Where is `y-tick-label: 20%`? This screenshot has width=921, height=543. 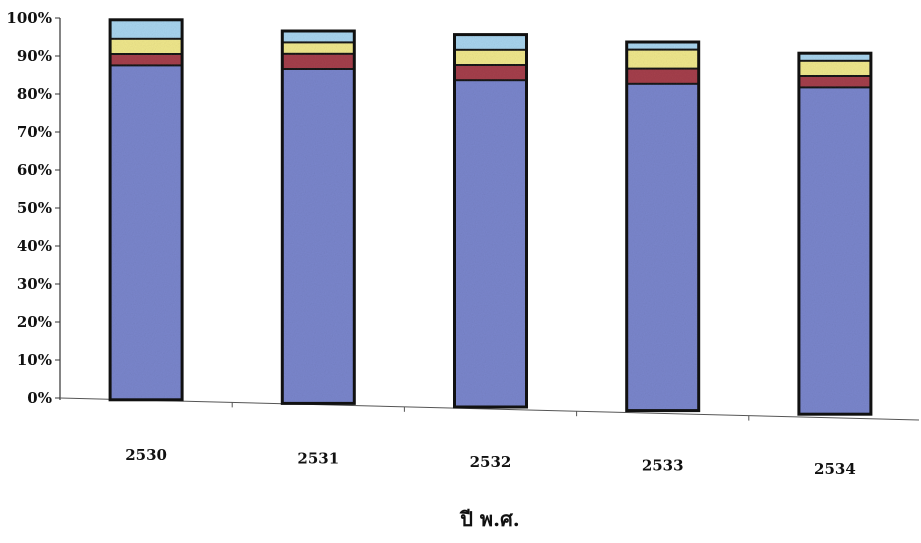 y-tick-label: 20% is located at coordinates (34, 322).